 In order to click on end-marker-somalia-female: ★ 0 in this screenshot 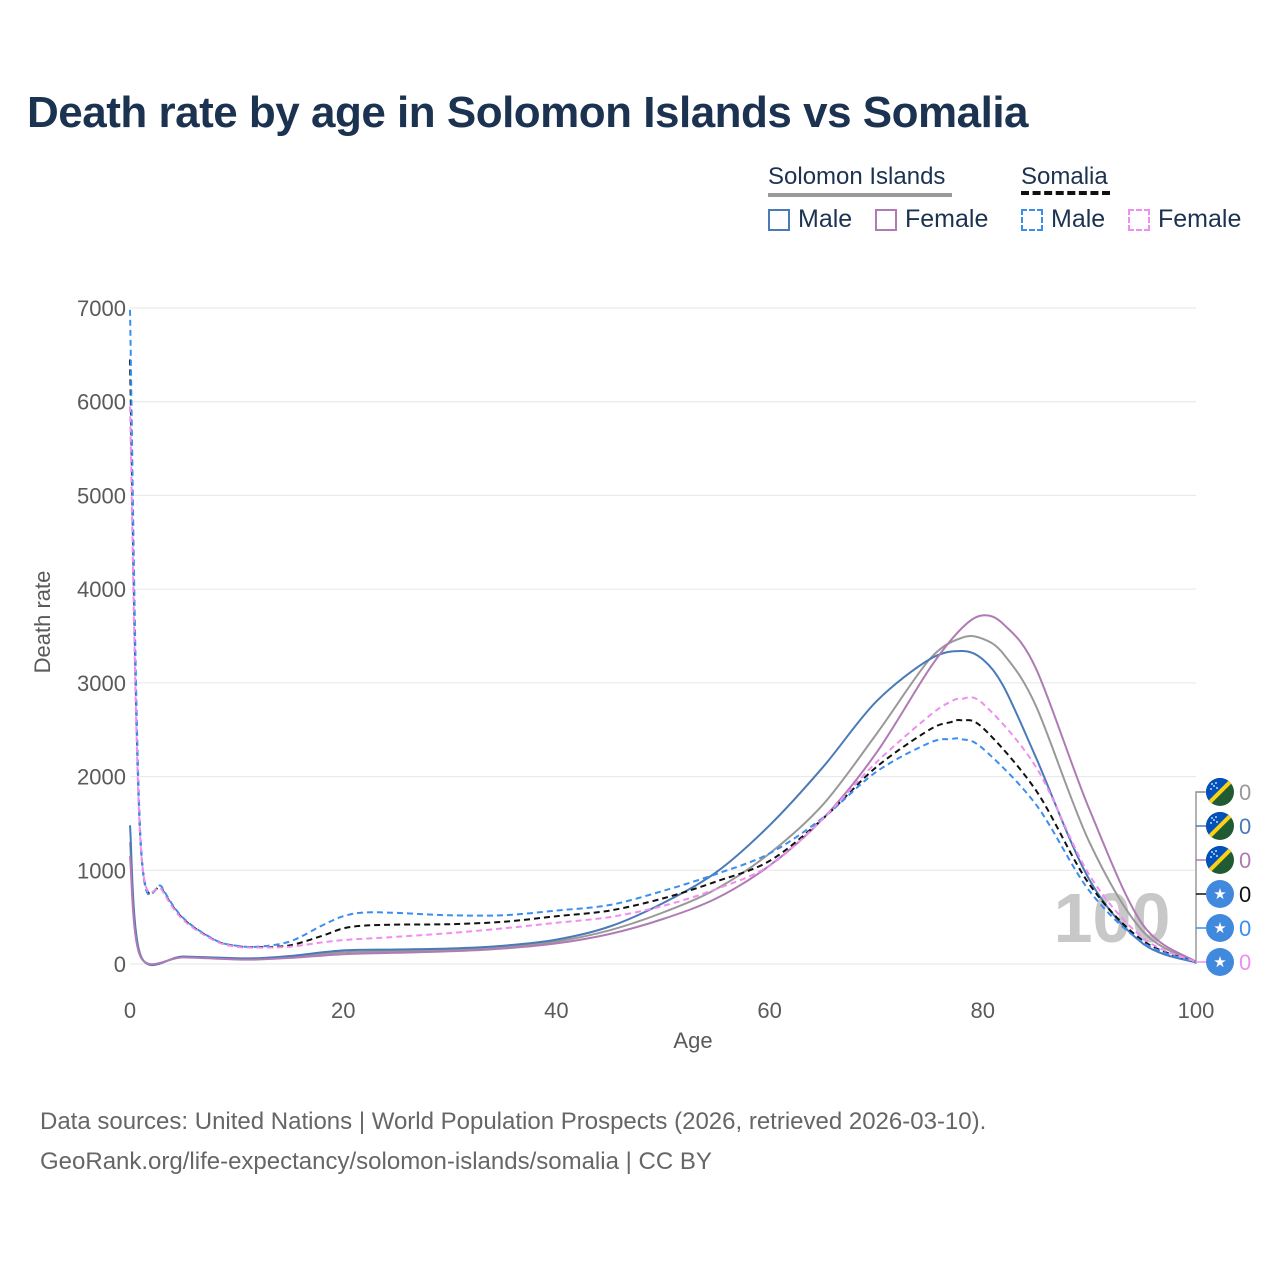, I will do `click(1223, 962)`.